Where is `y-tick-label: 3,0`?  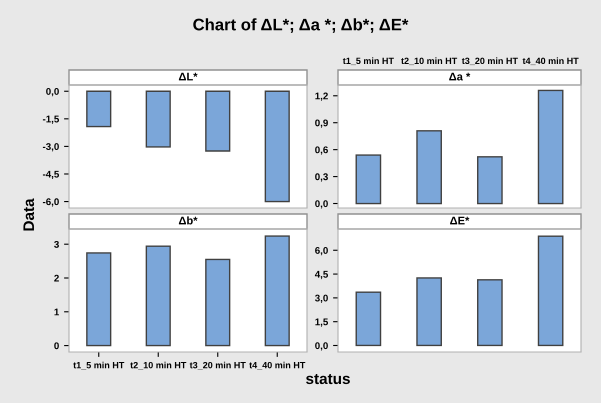 y-tick-label: 3,0 is located at coordinates (321, 298).